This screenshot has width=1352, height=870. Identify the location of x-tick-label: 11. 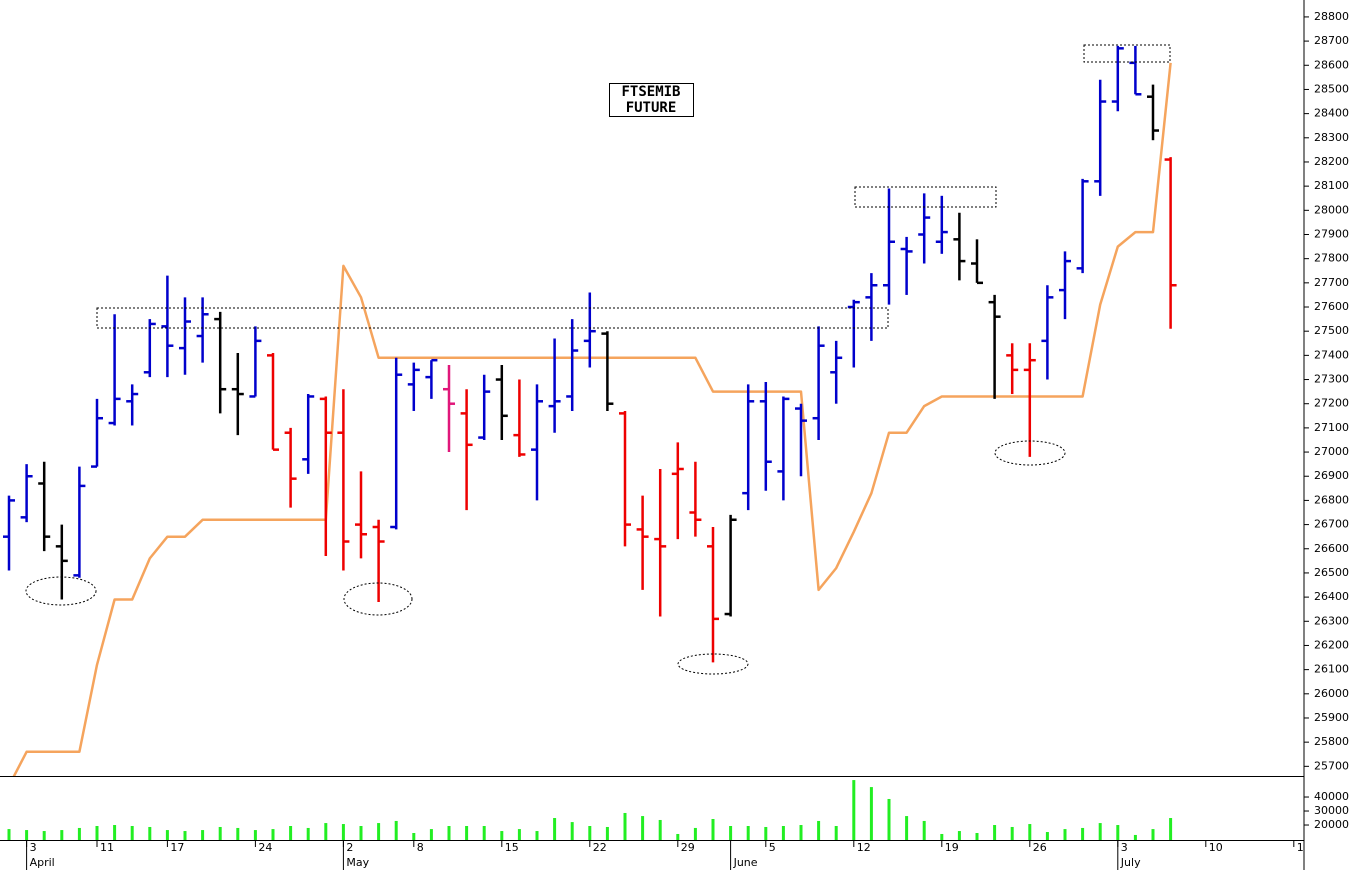
(107, 847).